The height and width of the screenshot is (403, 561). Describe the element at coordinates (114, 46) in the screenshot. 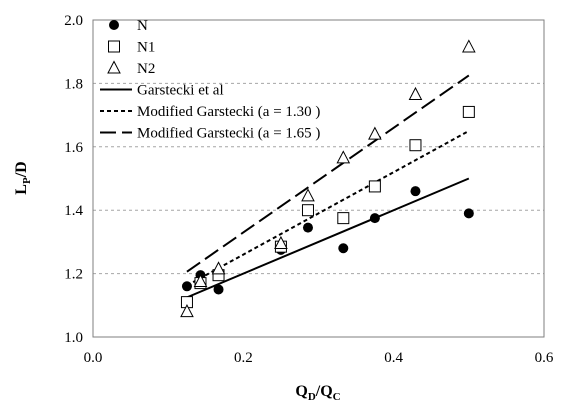

I see `legend-marker-N1` at that location.